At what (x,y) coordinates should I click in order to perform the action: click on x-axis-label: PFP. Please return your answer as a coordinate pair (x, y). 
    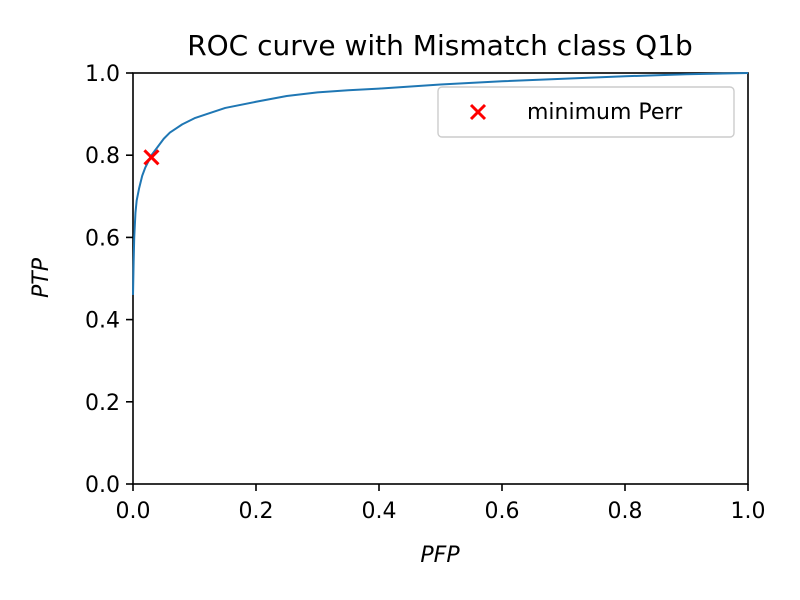
    Looking at the image, I should click on (440, 555).